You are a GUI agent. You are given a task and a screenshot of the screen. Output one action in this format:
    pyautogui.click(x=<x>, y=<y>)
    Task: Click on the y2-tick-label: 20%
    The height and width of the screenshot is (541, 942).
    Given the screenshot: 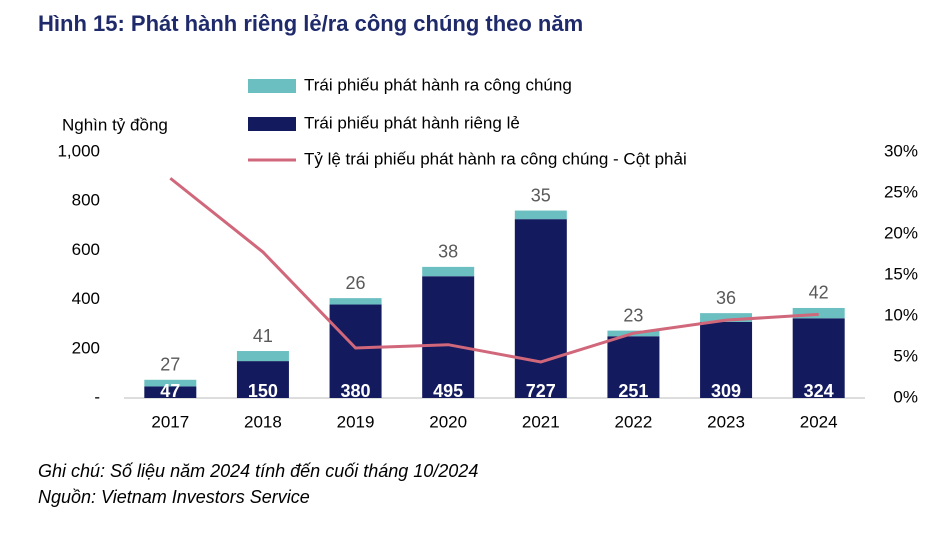 What is the action you would take?
    pyautogui.click(x=901, y=232)
    